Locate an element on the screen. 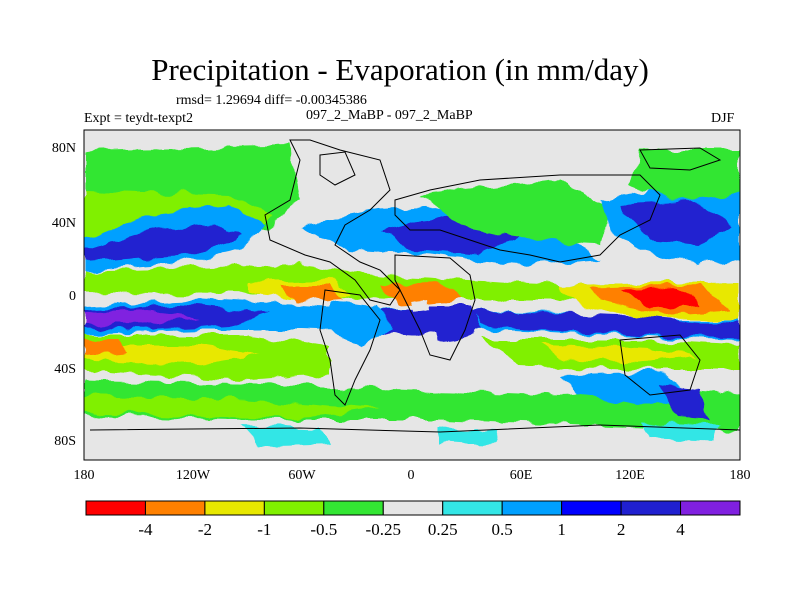 Image resolution: width=800 pixels, height=600 pixels. season-label: DJF is located at coordinates (723, 118).